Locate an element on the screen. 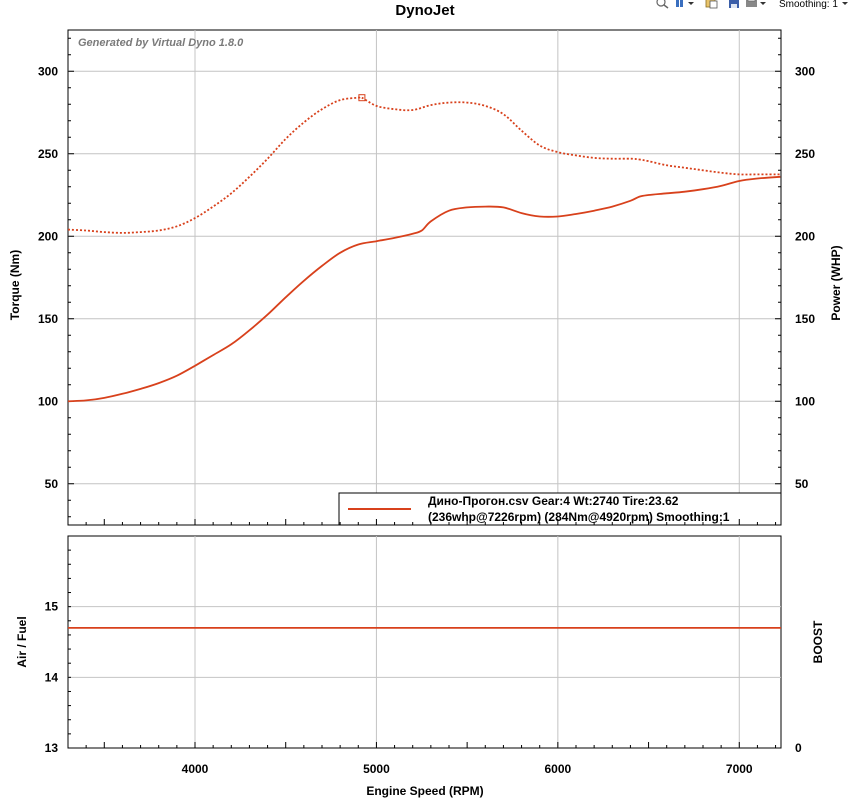 This screenshot has height=800, width=851. afr-tick-label: 15 is located at coordinates (52, 607).